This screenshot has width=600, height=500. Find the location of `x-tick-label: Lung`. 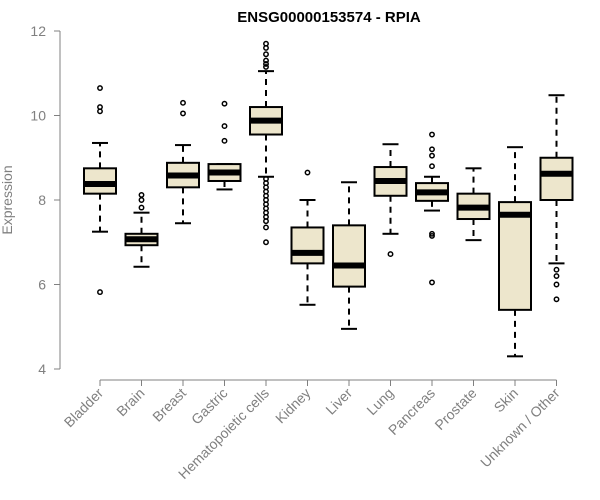

x-tick-label: Lung is located at coordinates (379, 401).